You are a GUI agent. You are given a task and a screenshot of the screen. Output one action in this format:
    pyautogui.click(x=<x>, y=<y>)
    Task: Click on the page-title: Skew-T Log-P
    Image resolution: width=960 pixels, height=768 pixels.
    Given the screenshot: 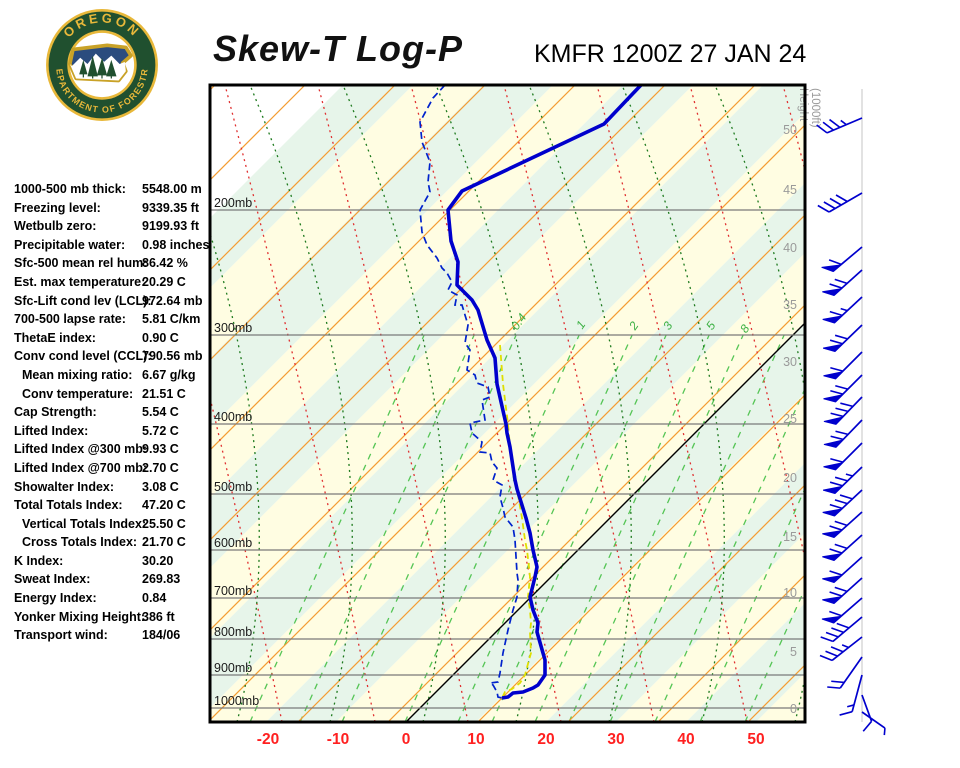 What is the action you would take?
    pyautogui.click(x=338, y=48)
    